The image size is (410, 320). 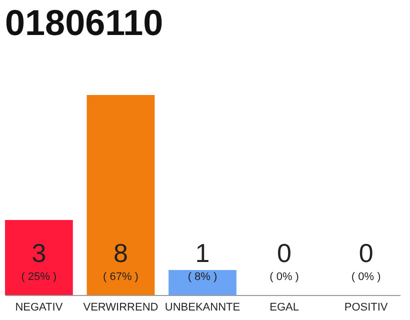 What do you see at coordinates (39, 253) in the screenshot?
I see `data-label: 3` at bounding box center [39, 253].